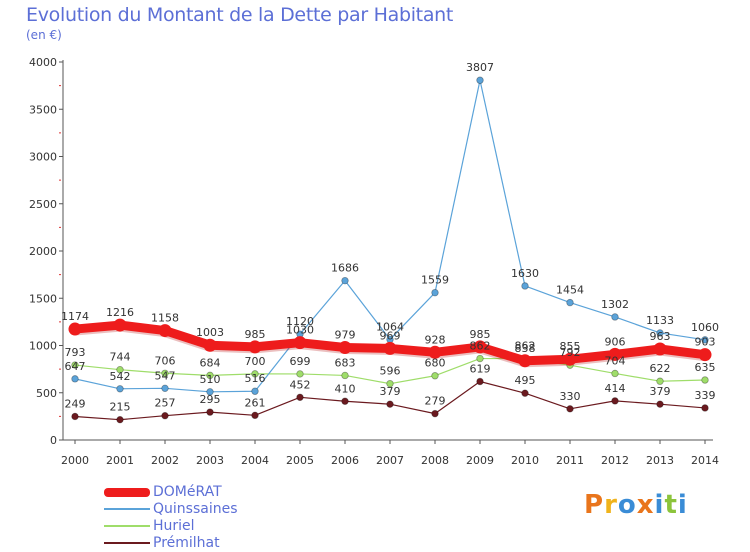 The image size is (750, 552). Describe the element at coordinates (345, 362) in the screenshot. I see `series-2-data-label: 683` at that location.